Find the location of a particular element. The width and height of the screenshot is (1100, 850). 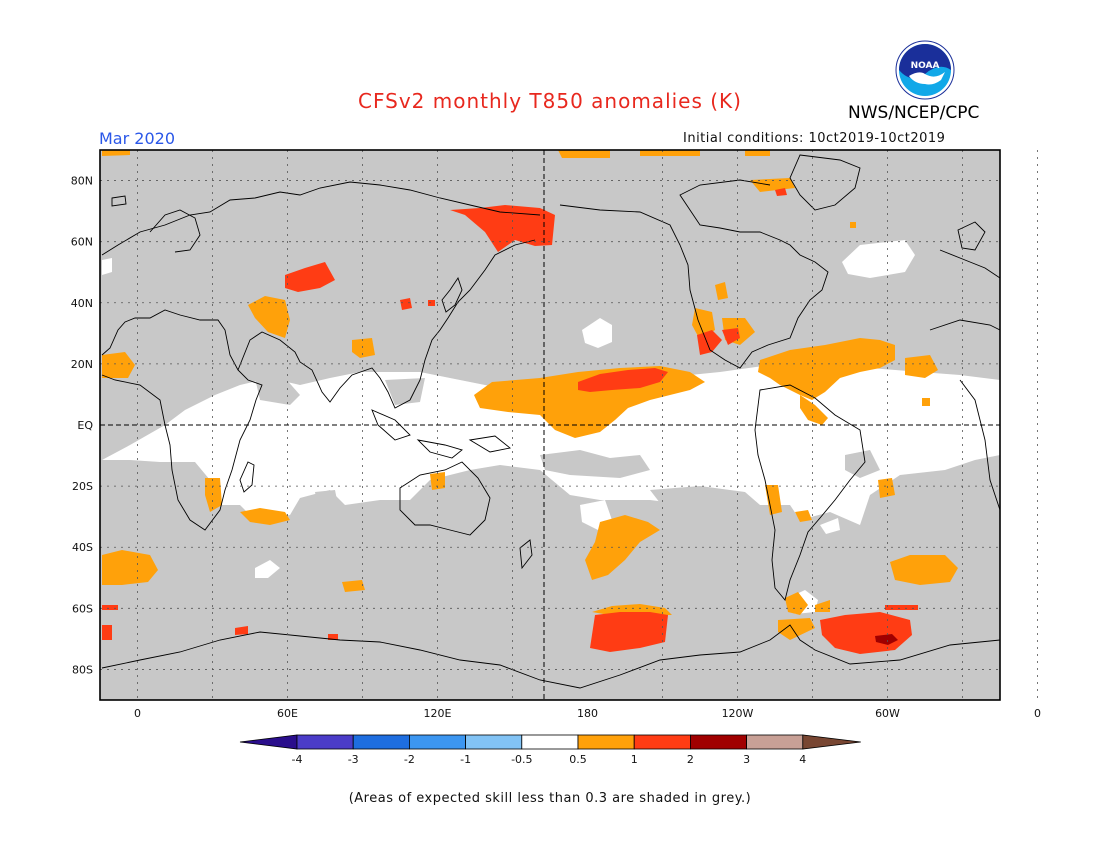

lon-tick-label: 120W is located at coordinates (738, 713).